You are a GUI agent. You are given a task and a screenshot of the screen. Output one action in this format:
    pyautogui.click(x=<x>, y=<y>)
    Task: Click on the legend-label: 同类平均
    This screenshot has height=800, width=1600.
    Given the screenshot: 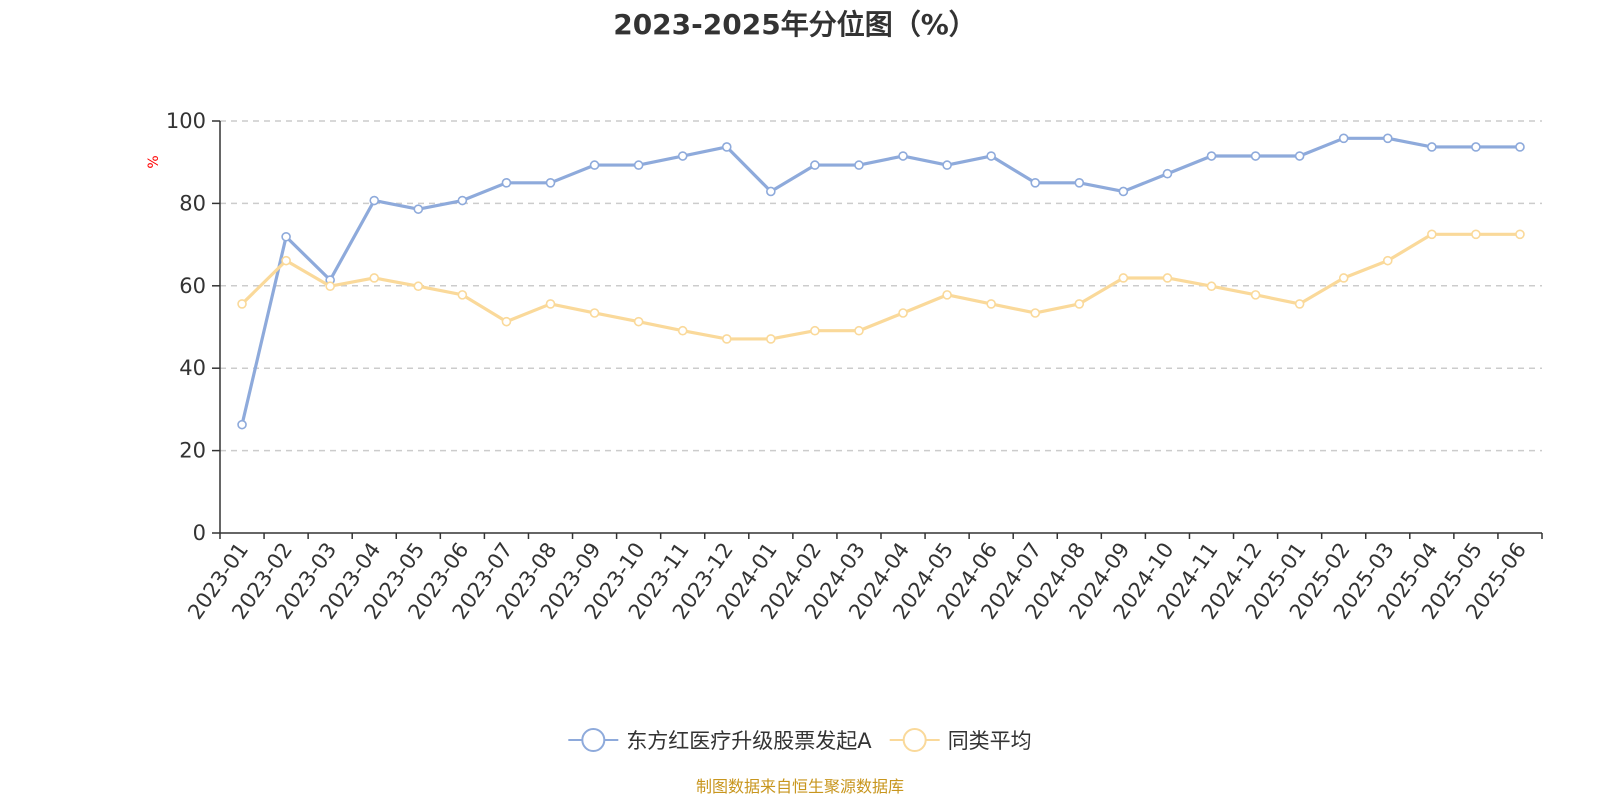 What is the action you would take?
    pyautogui.click(x=990, y=741)
    